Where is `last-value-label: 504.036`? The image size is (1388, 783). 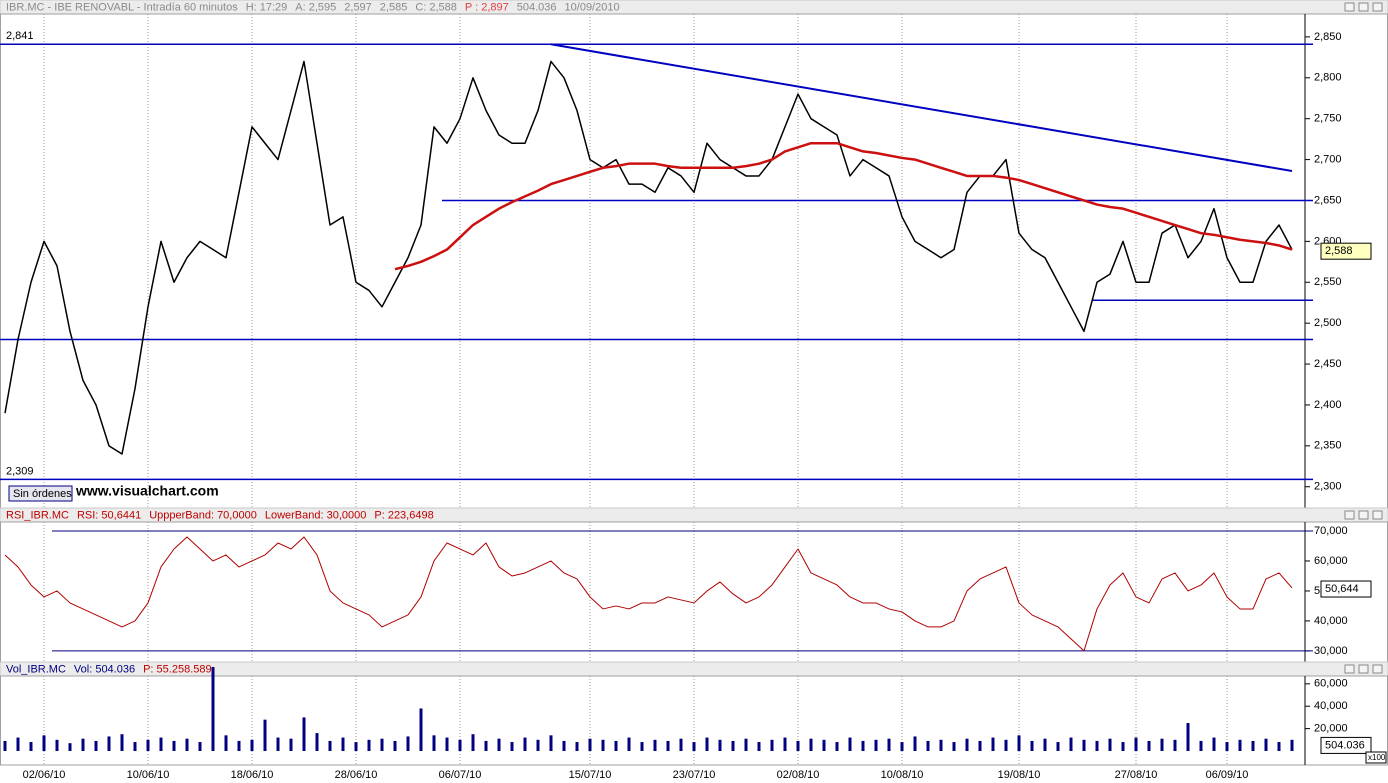 last-value-label: 504.036 is located at coordinates (1345, 745).